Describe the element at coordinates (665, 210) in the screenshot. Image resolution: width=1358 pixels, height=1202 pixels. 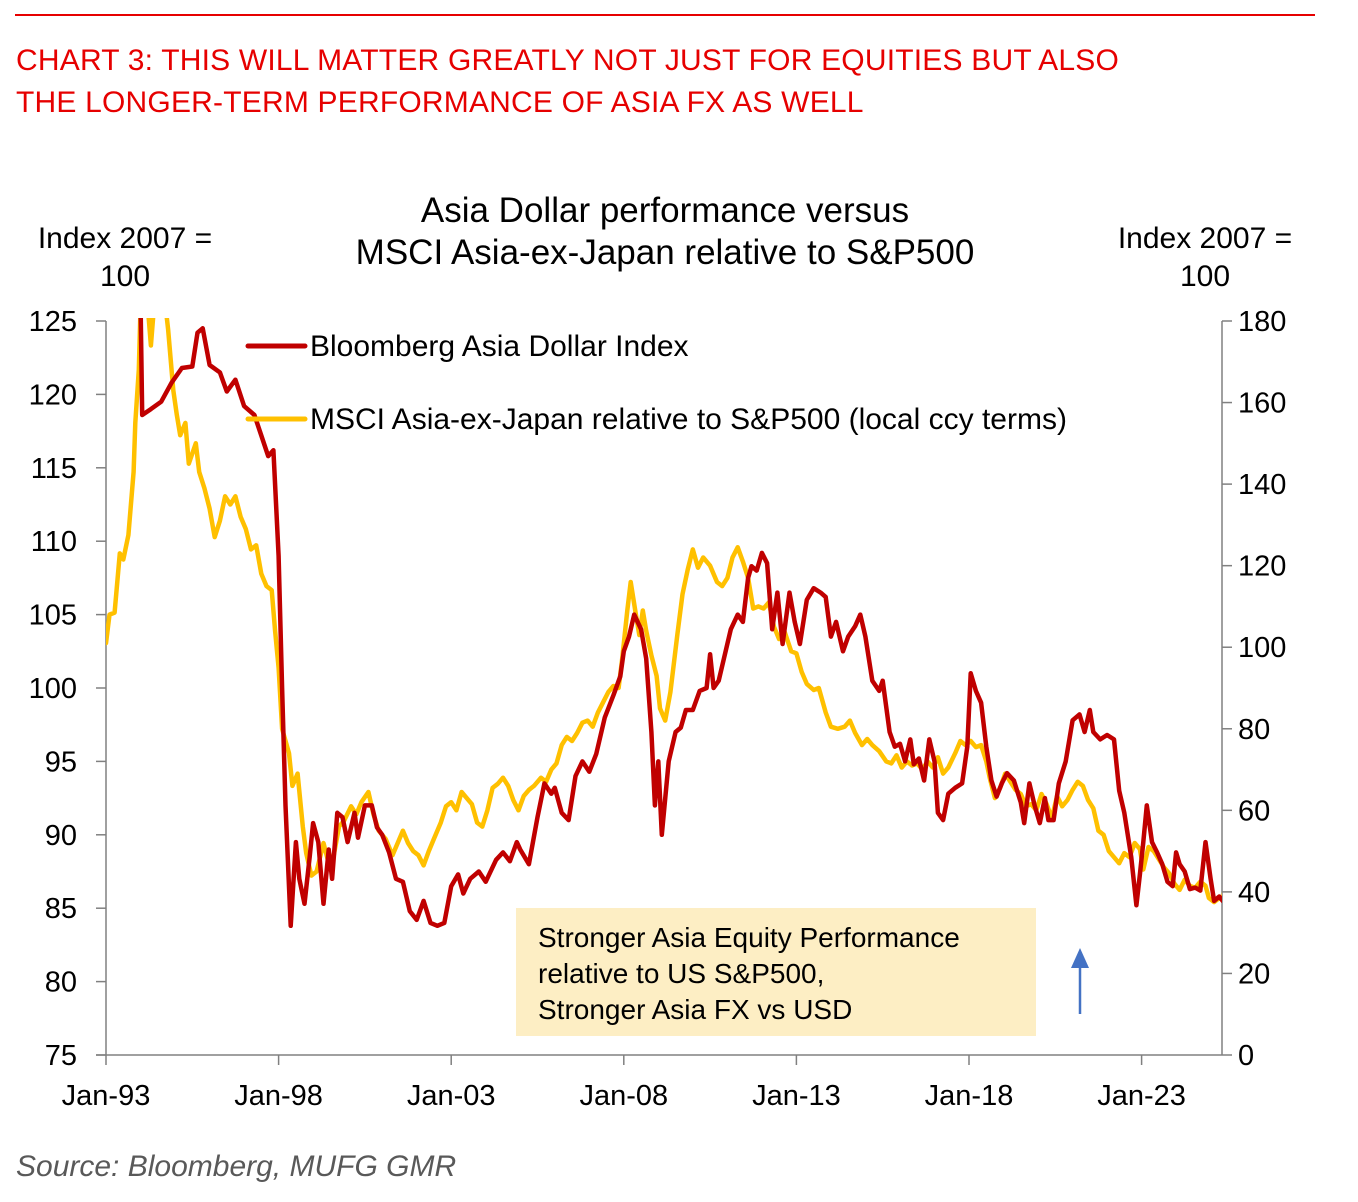
I see `chart-title-line-1: Asia Dollar performance versus` at that location.